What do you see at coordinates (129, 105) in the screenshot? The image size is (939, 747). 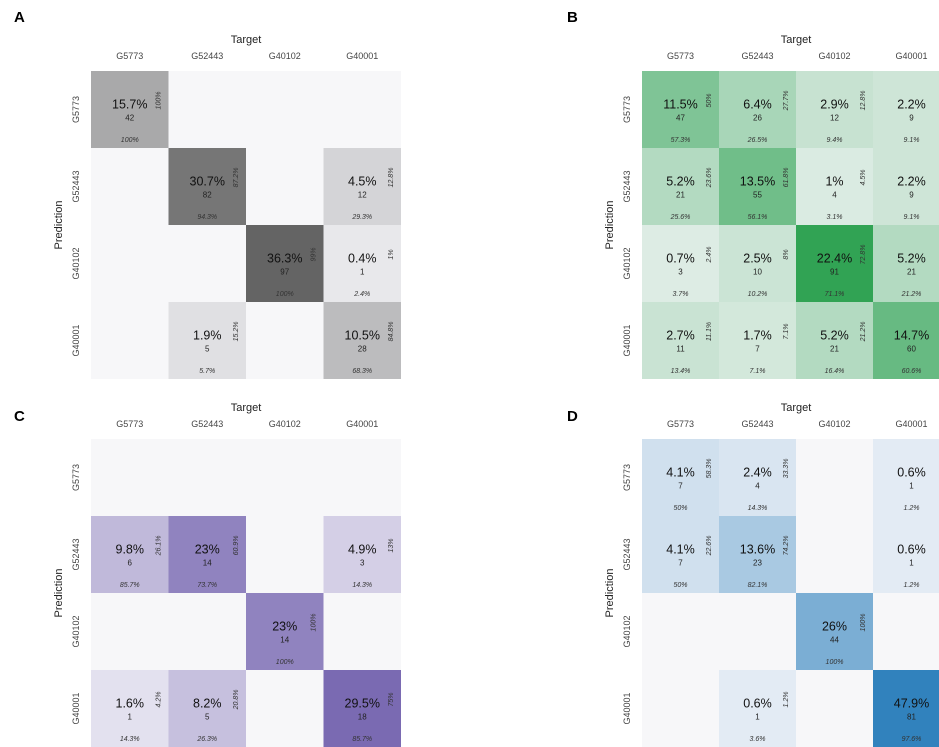 I see `cell-percent: 15.7%` at bounding box center [129, 105].